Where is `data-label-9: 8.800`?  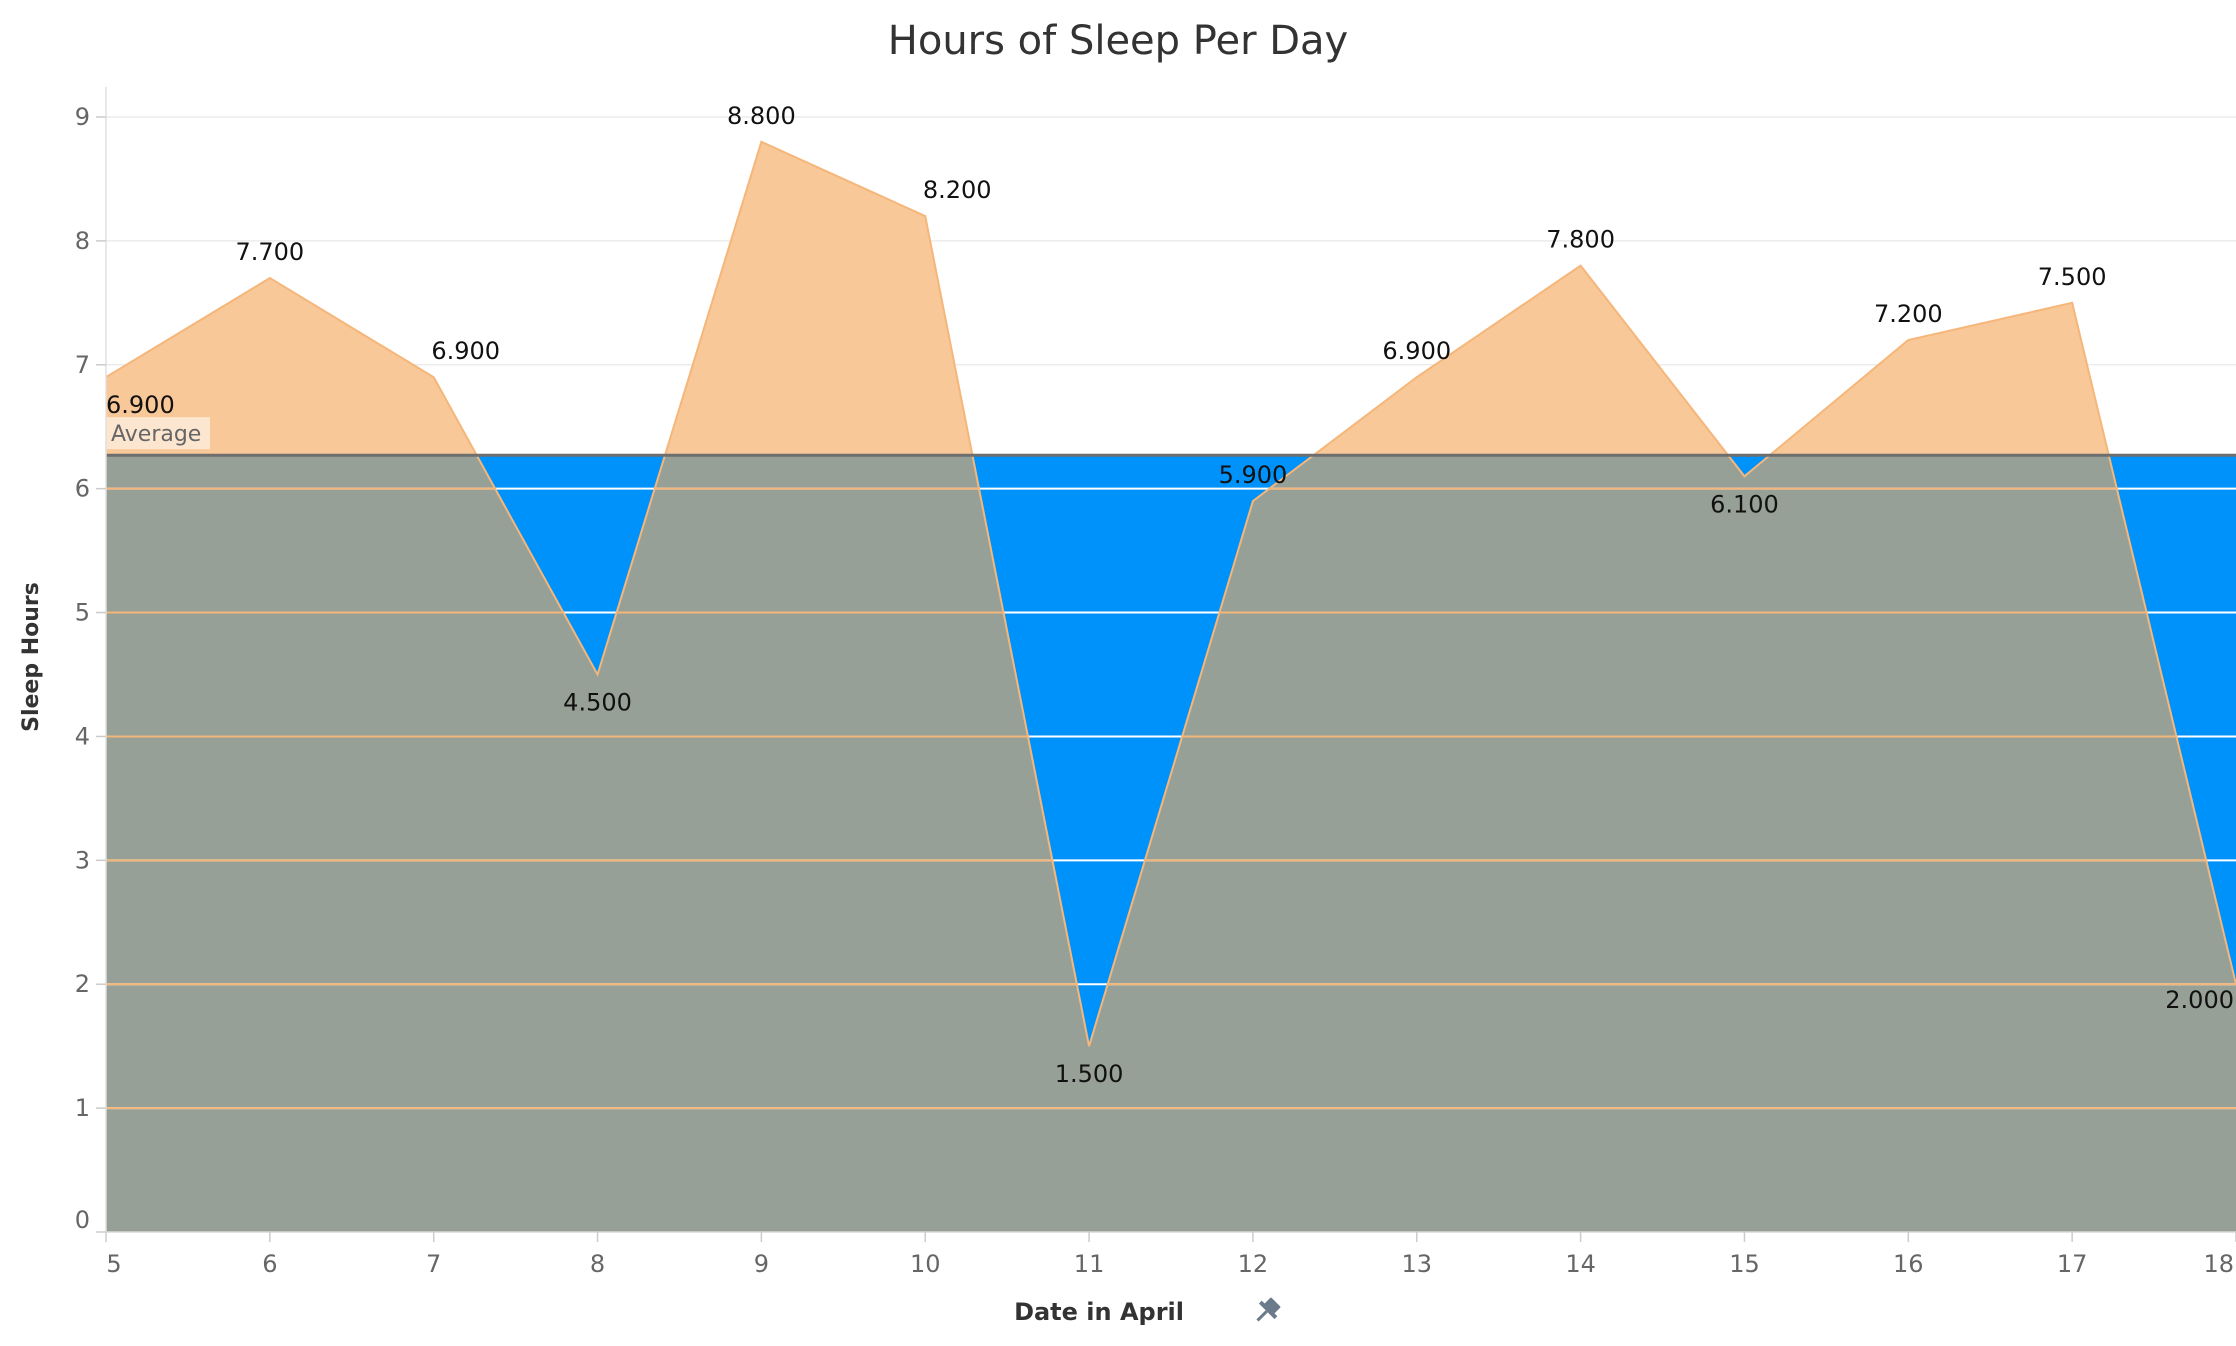
data-label-9: 8.800 is located at coordinates (761, 116).